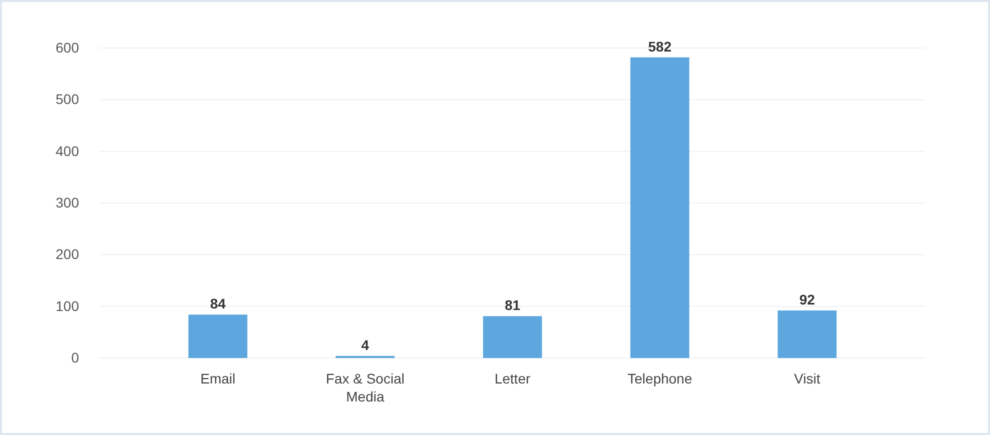 This screenshot has width=990, height=435. I want to click on y-tick-label: 400, so click(68, 150).